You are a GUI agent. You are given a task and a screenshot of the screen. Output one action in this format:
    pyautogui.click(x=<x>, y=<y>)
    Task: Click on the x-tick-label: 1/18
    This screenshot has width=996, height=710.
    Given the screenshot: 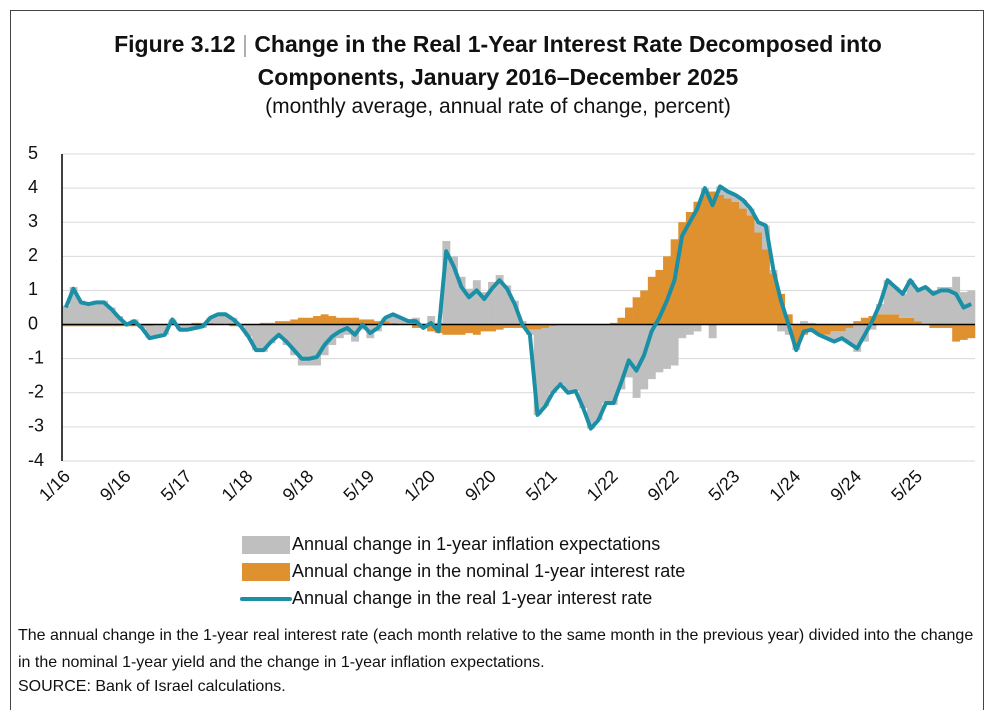 What is the action you would take?
    pyautogui.click(x=237, y=485)
    